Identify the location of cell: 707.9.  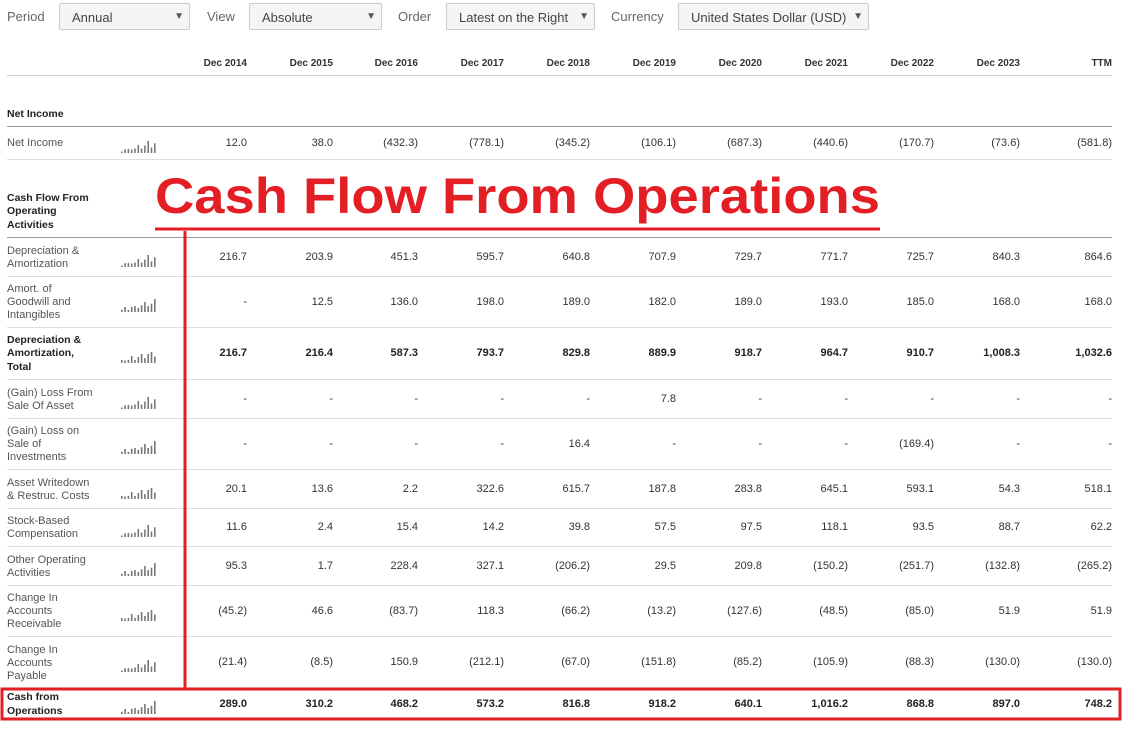
(662, 256).